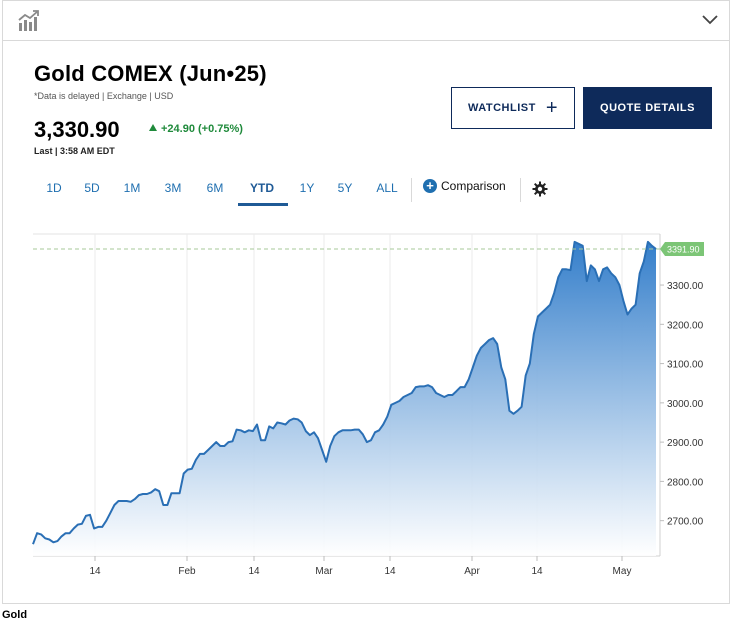 This screenshot has height=626, width=732. What do you see at coordinates (430, 186) in the screenshot?
I see `add-circle-icon: +` at bounding box center [430, 186].